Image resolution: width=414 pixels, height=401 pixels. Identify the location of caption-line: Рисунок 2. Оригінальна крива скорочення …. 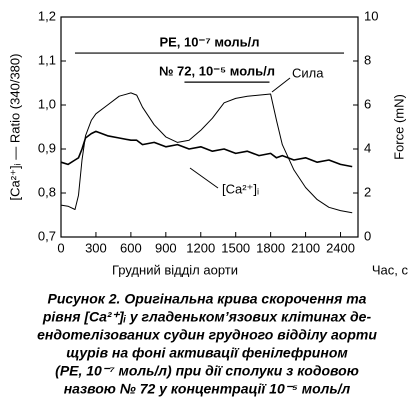
(207, 299).